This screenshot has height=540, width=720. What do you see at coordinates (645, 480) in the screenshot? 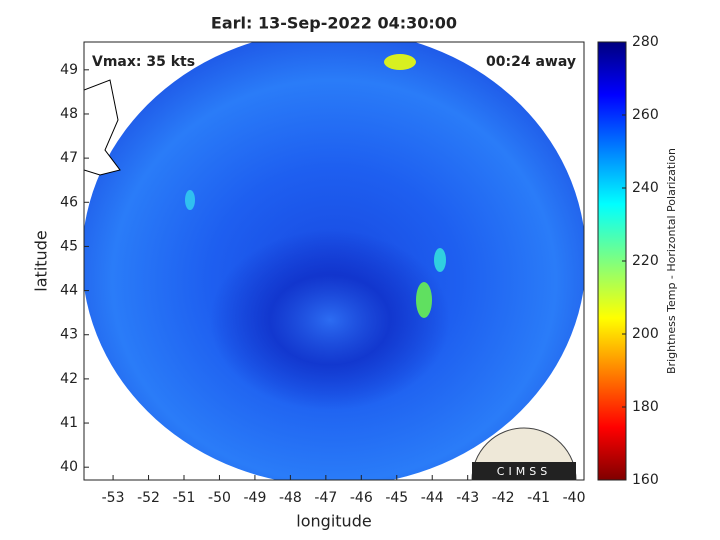
I see `colorbar-tick-label: 160` at bounding box center [645, 480].